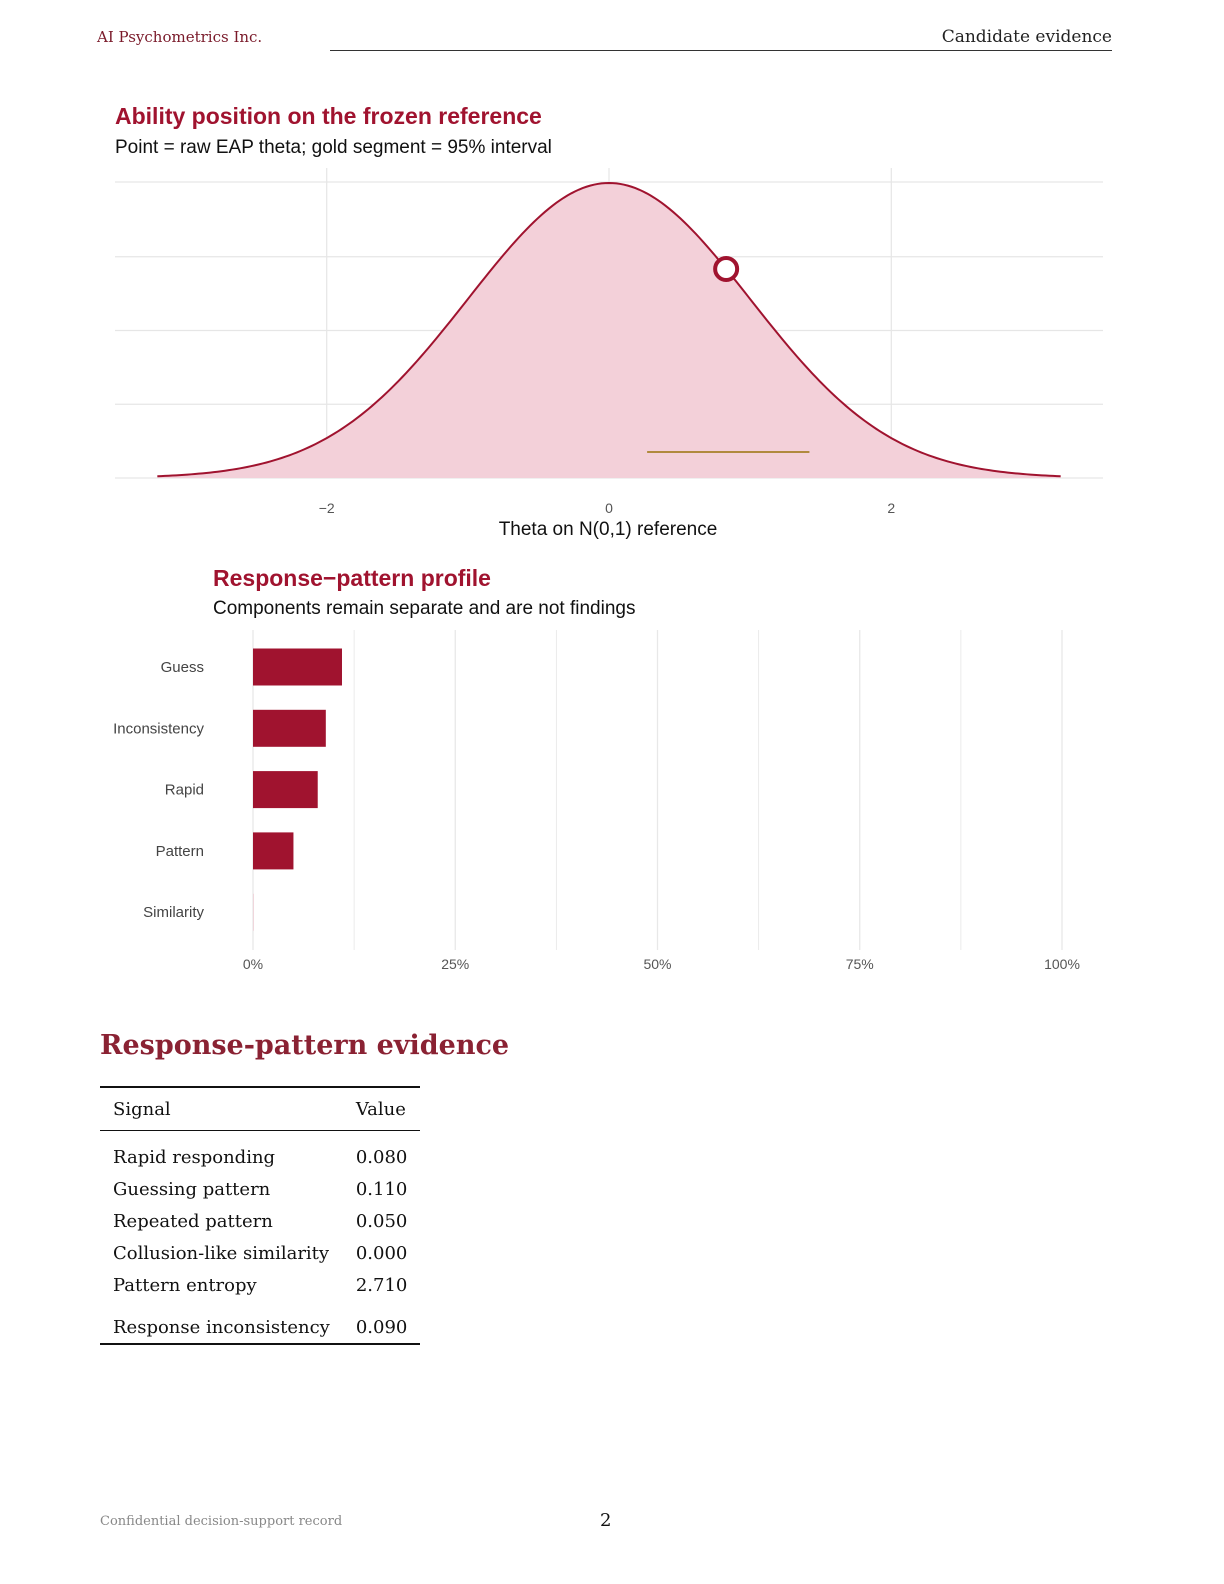  What do you see at coordinates (173, 912) in the screenshot?
I see `category-label: Similarity` at bounding box center [173, 912].